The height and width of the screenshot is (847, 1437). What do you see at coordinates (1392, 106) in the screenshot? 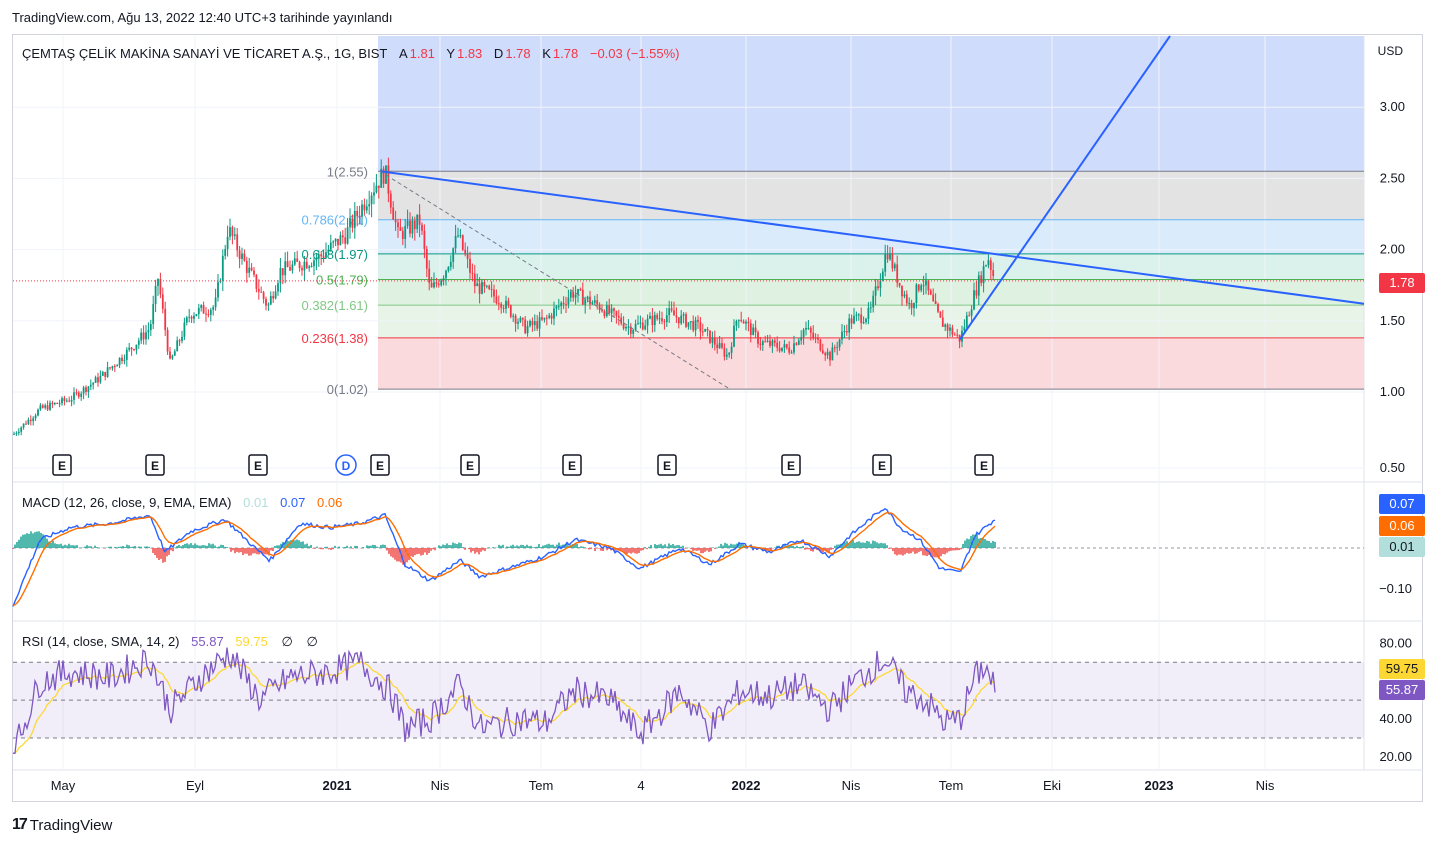
I see `price-axis-label: 3.00` at bounding box center [1392, 106].